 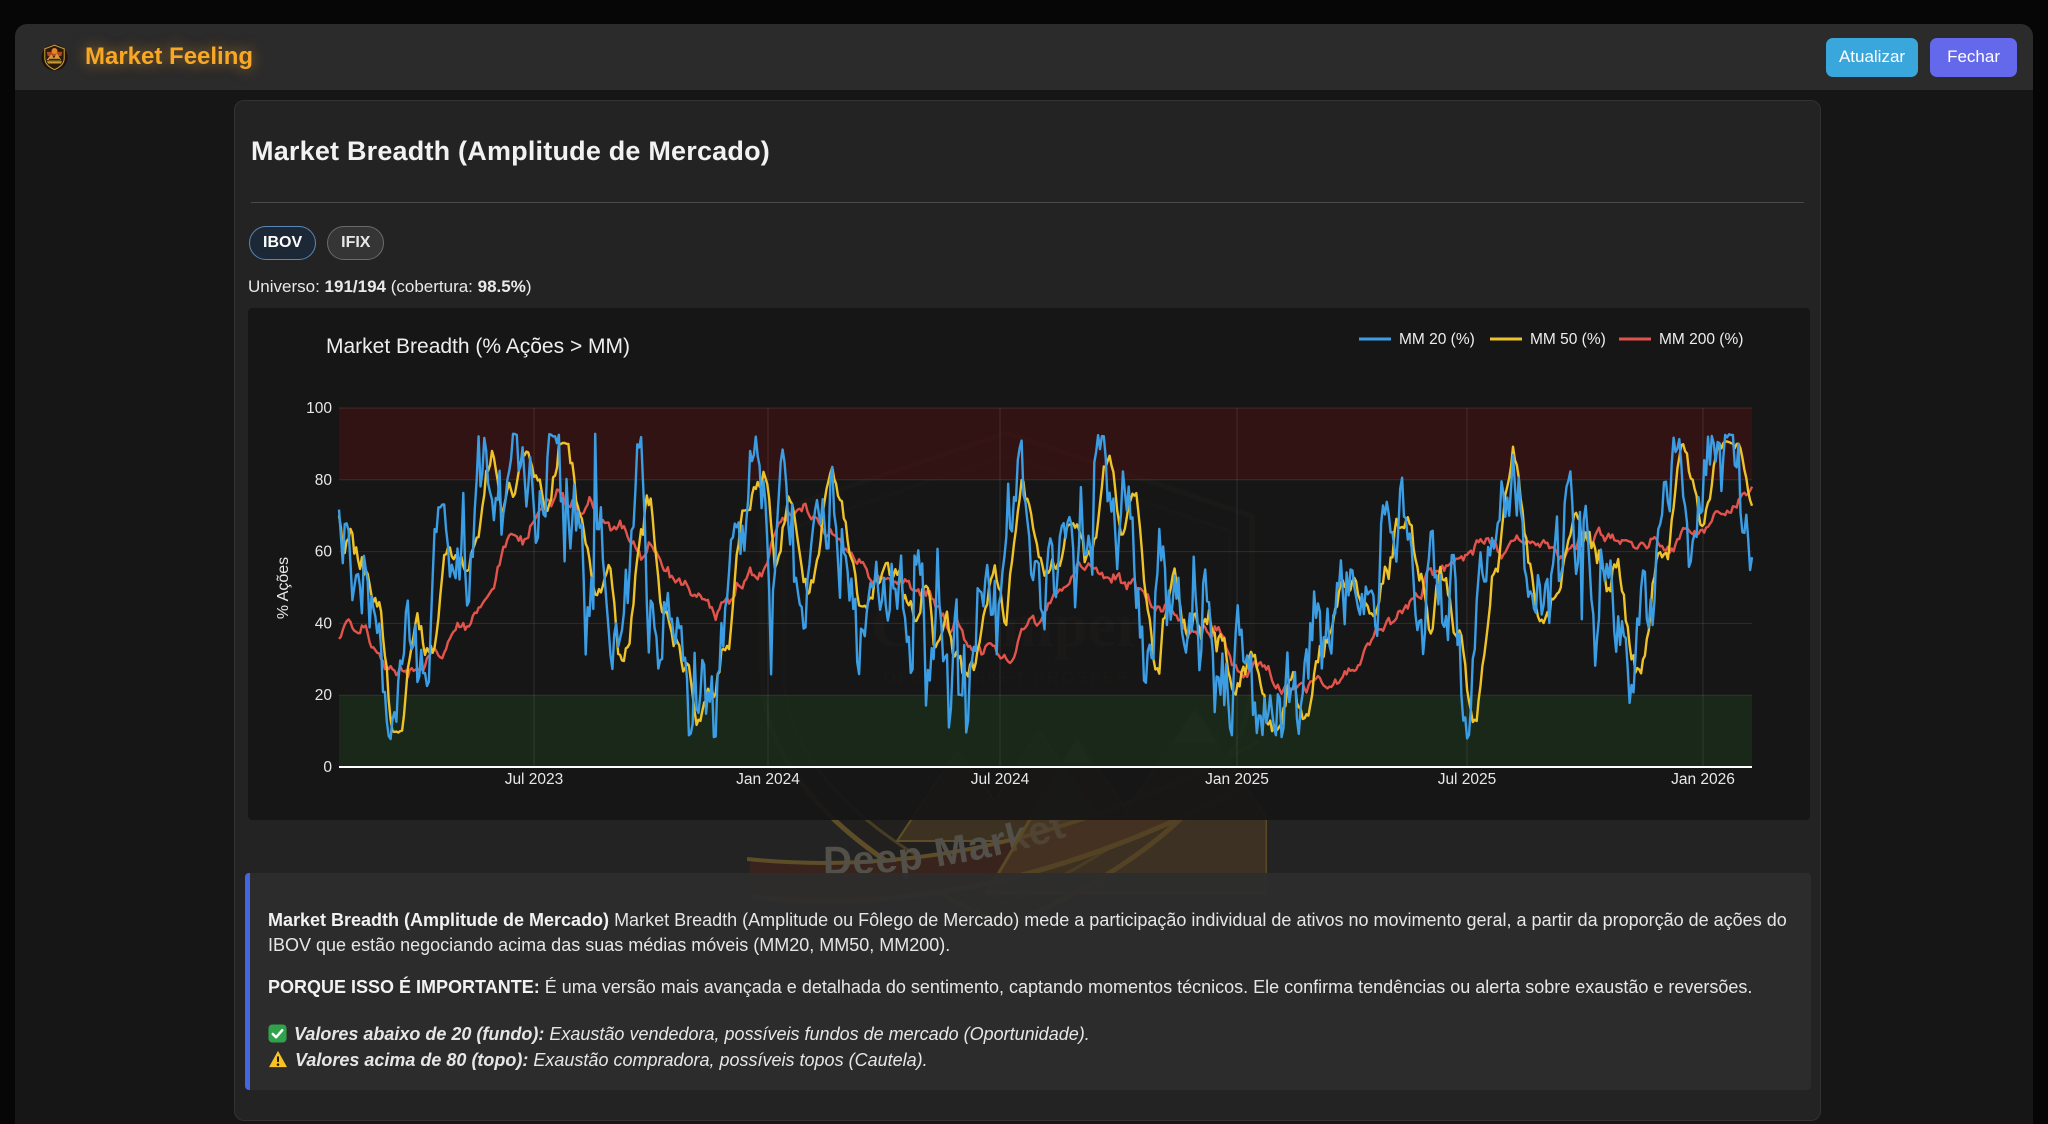 What do you see at coordinates (324, 480) in the screenshot?
I see `svg-text: 80` at bounding box center [324, 480].